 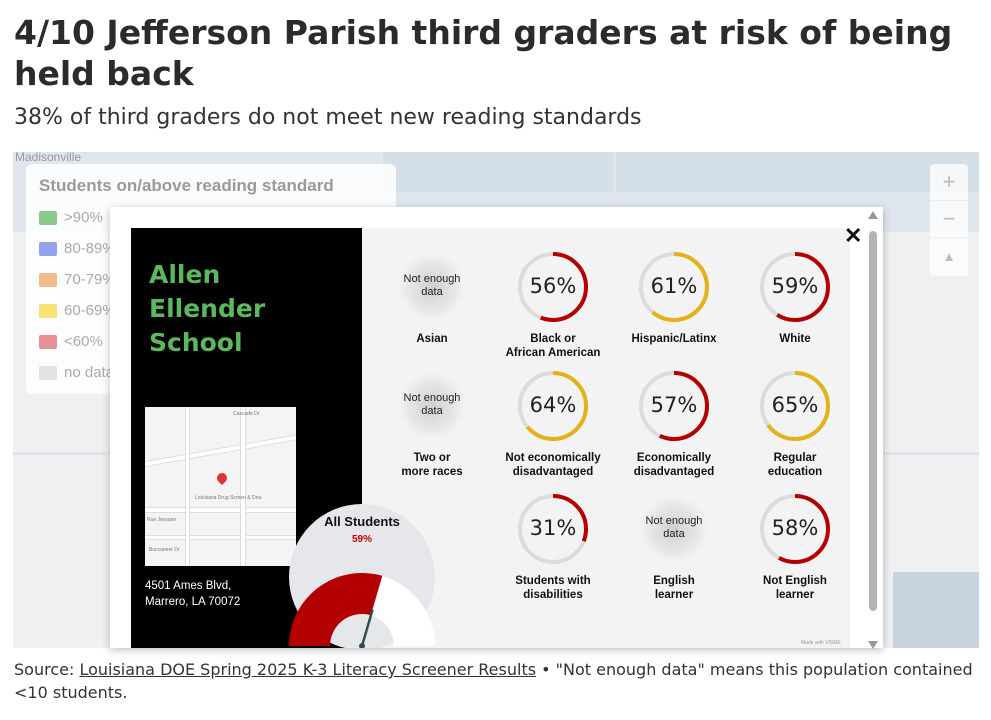 I want to click on subgroup-tile: 59% White, so click(x=793, y=309).